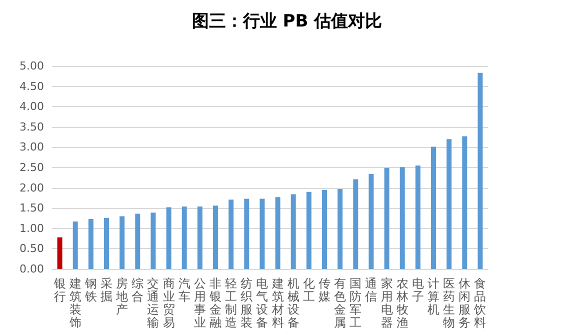 This screenshot has height=335, width=574. What do you see at coordinates (32, 127) in the screenshot?
I see `y-tick-label: 3.50` at bounding box center [32, 127].